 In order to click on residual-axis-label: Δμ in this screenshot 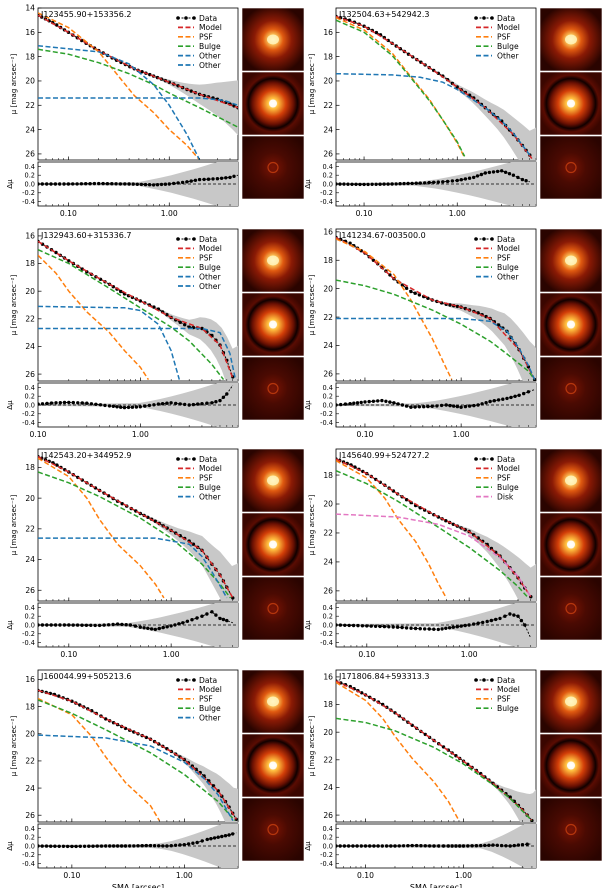, I will do `click(9, 405)`.